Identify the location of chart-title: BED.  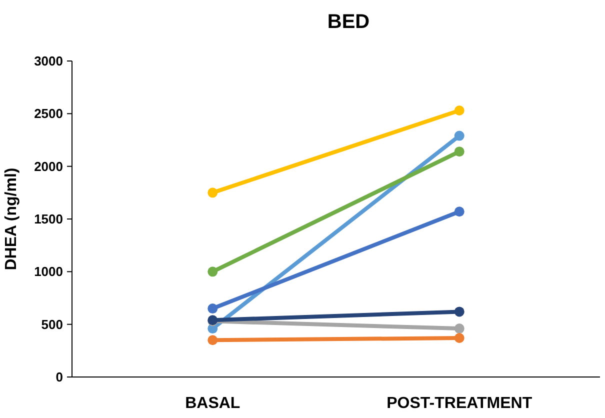
(348, 22).